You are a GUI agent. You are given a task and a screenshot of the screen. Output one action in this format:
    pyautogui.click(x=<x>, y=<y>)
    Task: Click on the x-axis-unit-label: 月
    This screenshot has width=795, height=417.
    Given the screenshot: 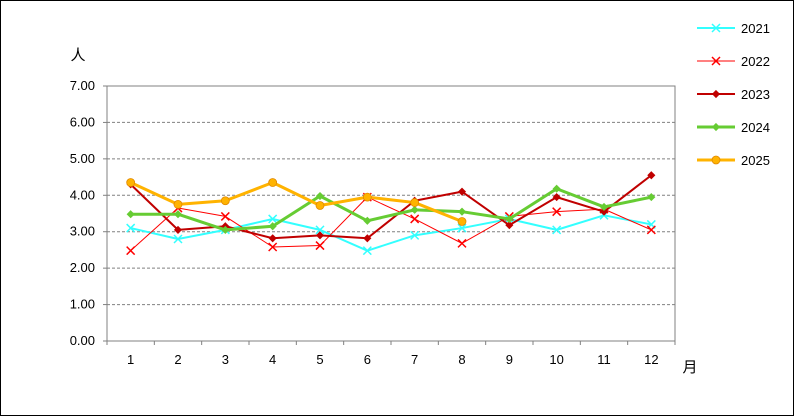 What is the action you would take?
    pyautogui.click(x=689, y=367)
    